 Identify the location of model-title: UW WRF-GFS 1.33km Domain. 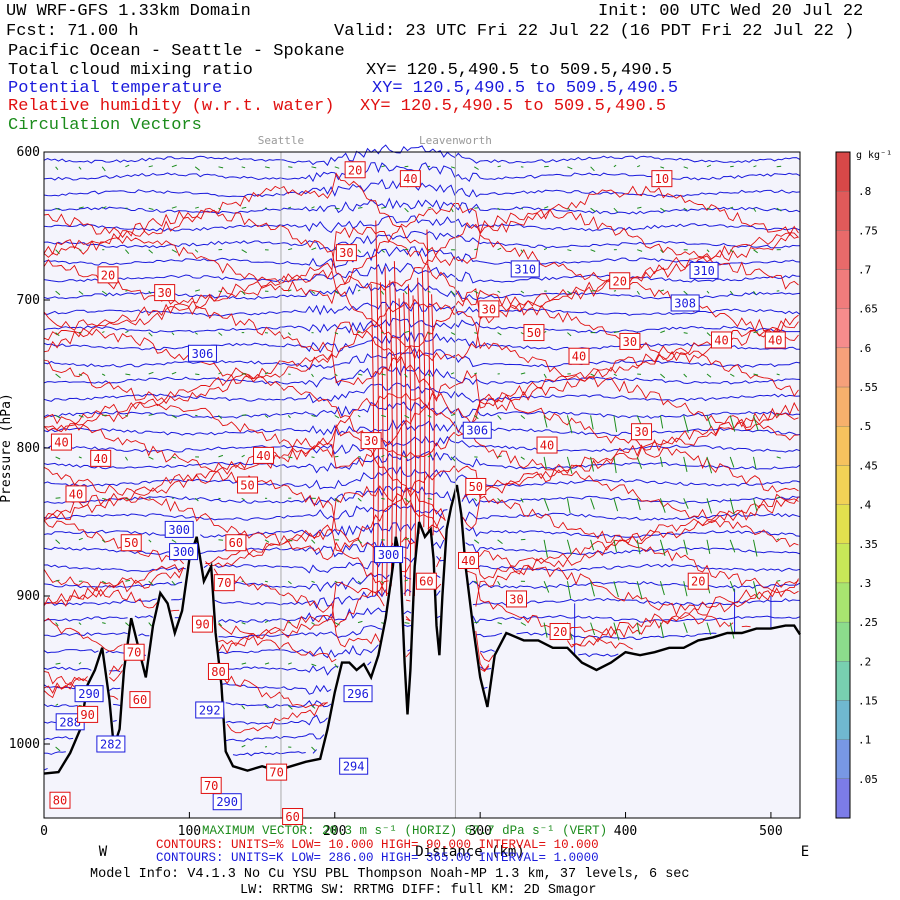
(128, 11).